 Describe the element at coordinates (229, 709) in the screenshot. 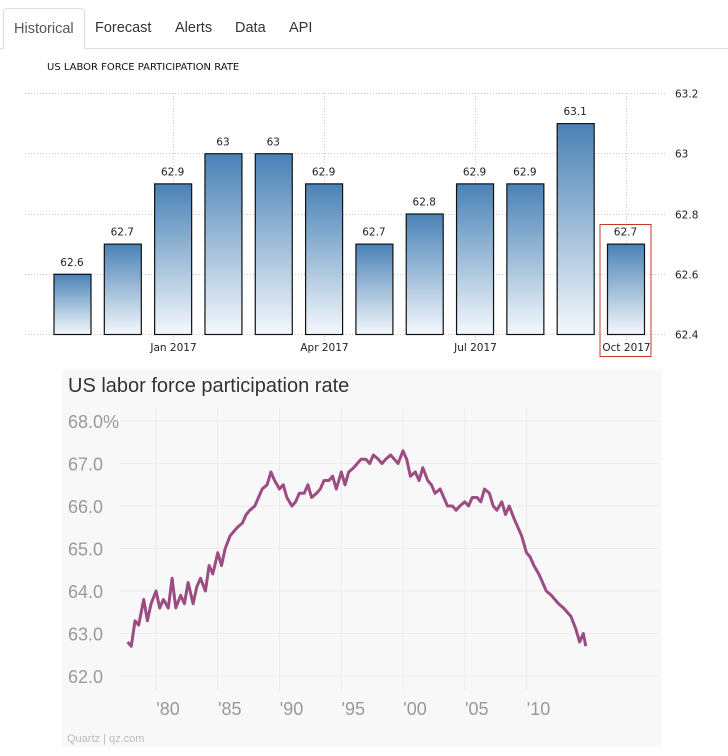

I see `line-x-tick-label: '85` at that location.